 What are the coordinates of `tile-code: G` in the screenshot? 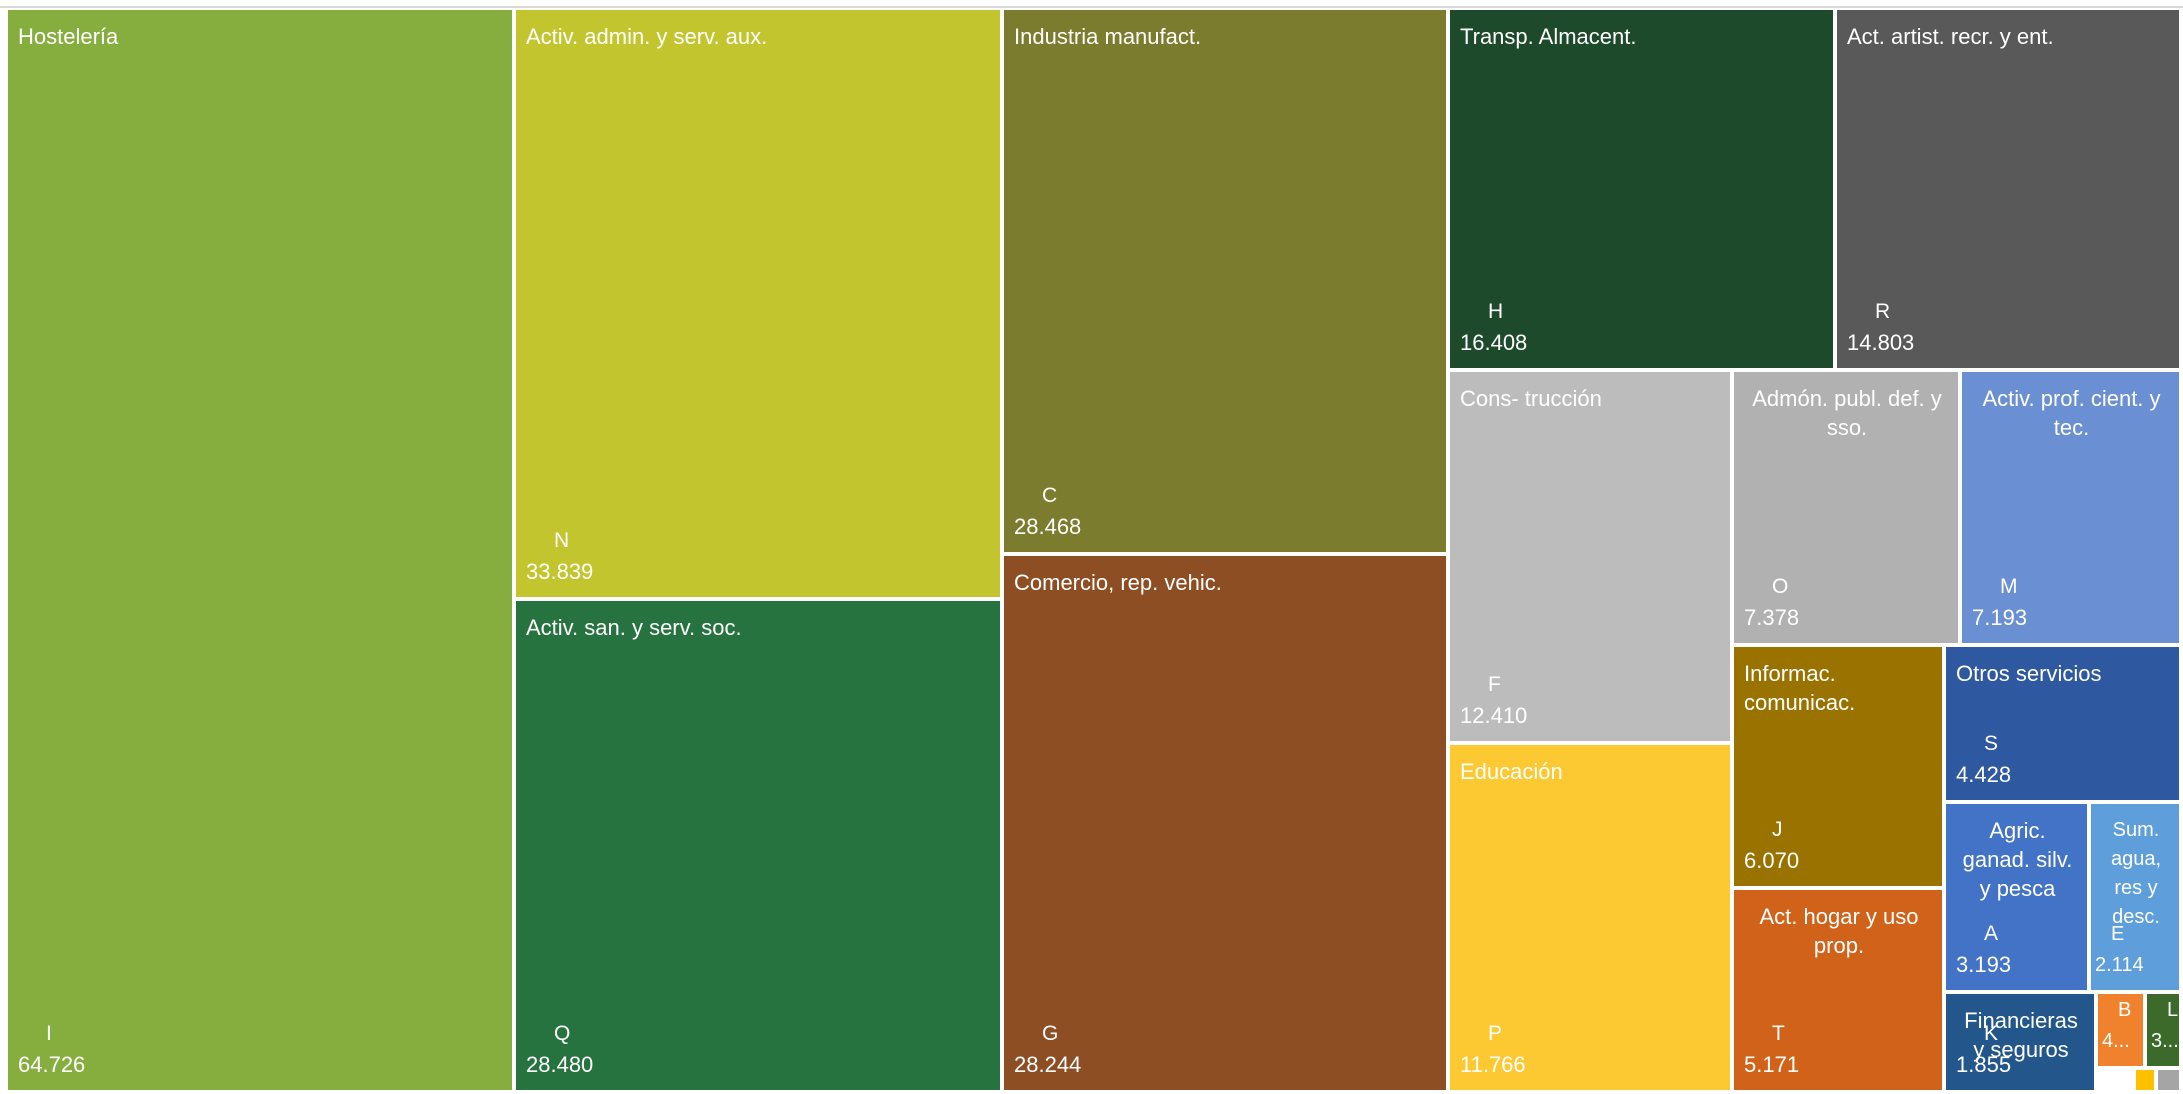 It's located at (1050, 1033).